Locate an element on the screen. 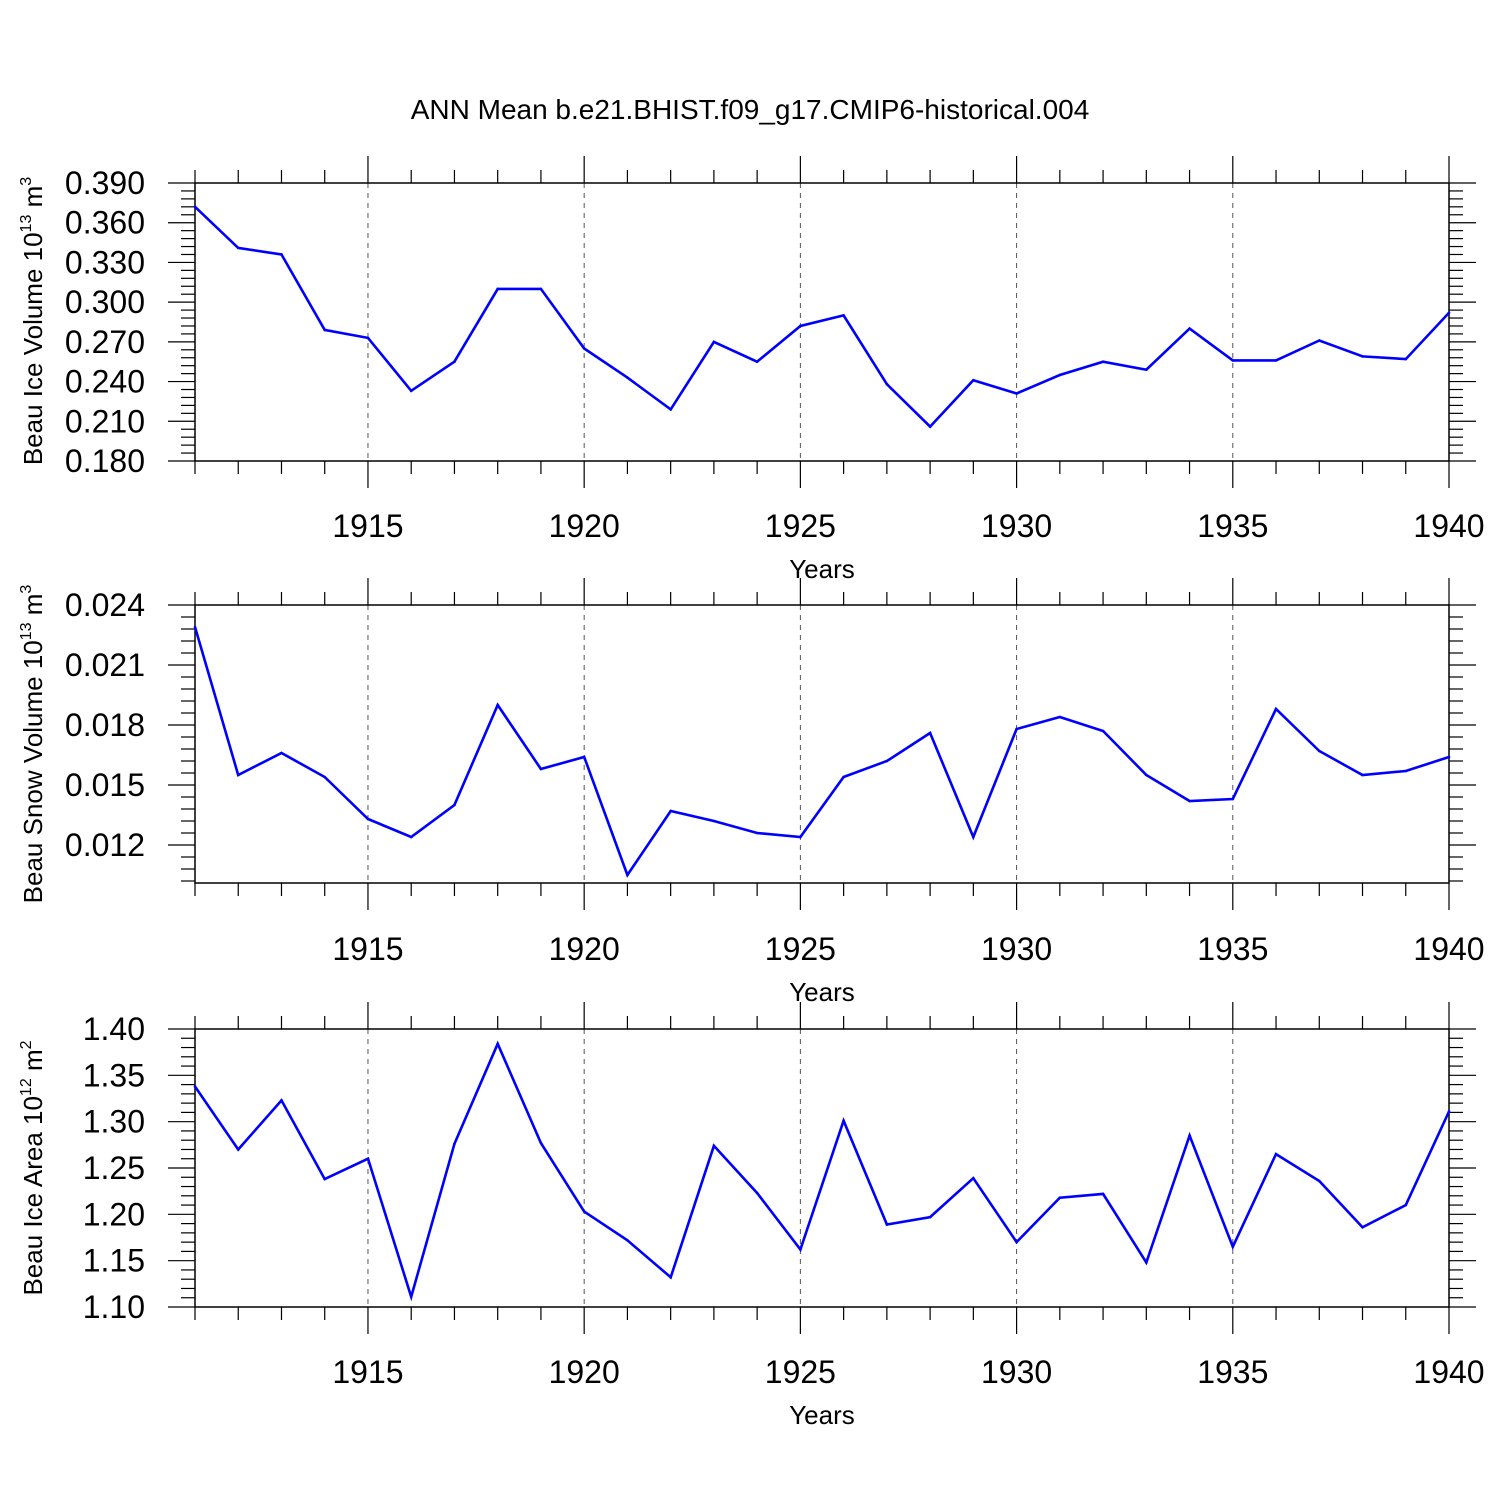  y-tick-label: 0.180 is located at coordinates (105, 461).